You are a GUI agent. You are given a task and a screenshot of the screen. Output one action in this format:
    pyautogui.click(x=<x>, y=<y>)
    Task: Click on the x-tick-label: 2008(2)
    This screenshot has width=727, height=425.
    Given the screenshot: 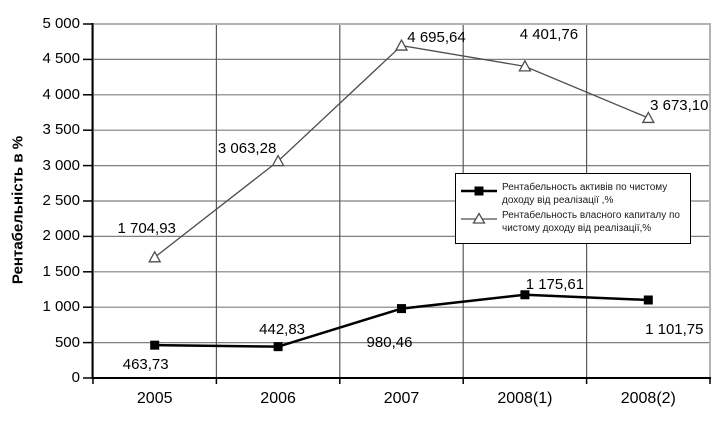 What is the action you would take?
    pyautogui.click(x=648, y=398)
    